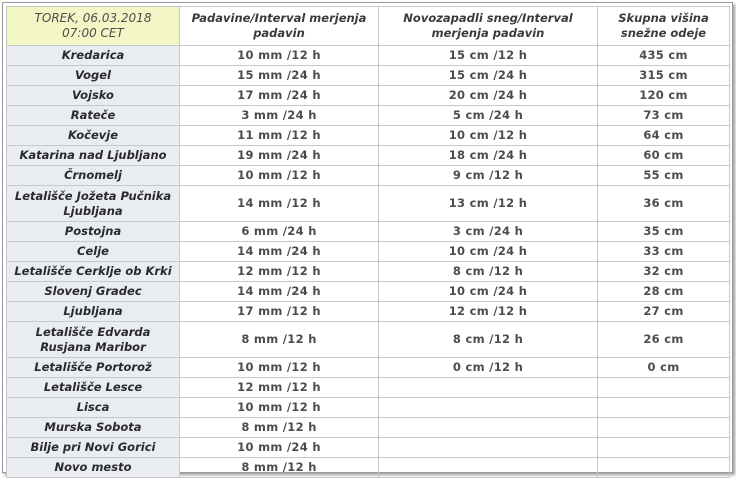 The width and height of the screenshot is (736, 478). I want to click on table-row: Vogel 15 mm /24 h 15 cm /24 h 315 cm, so click(368, 75).